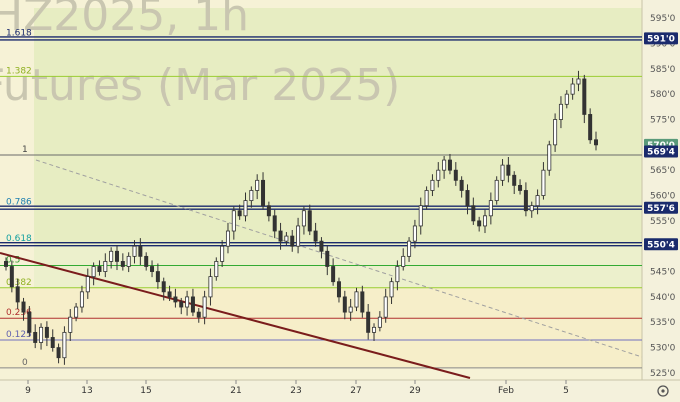 The image size is (680, 402). I want to click on x-tick-label: 23, so click(295, 391).